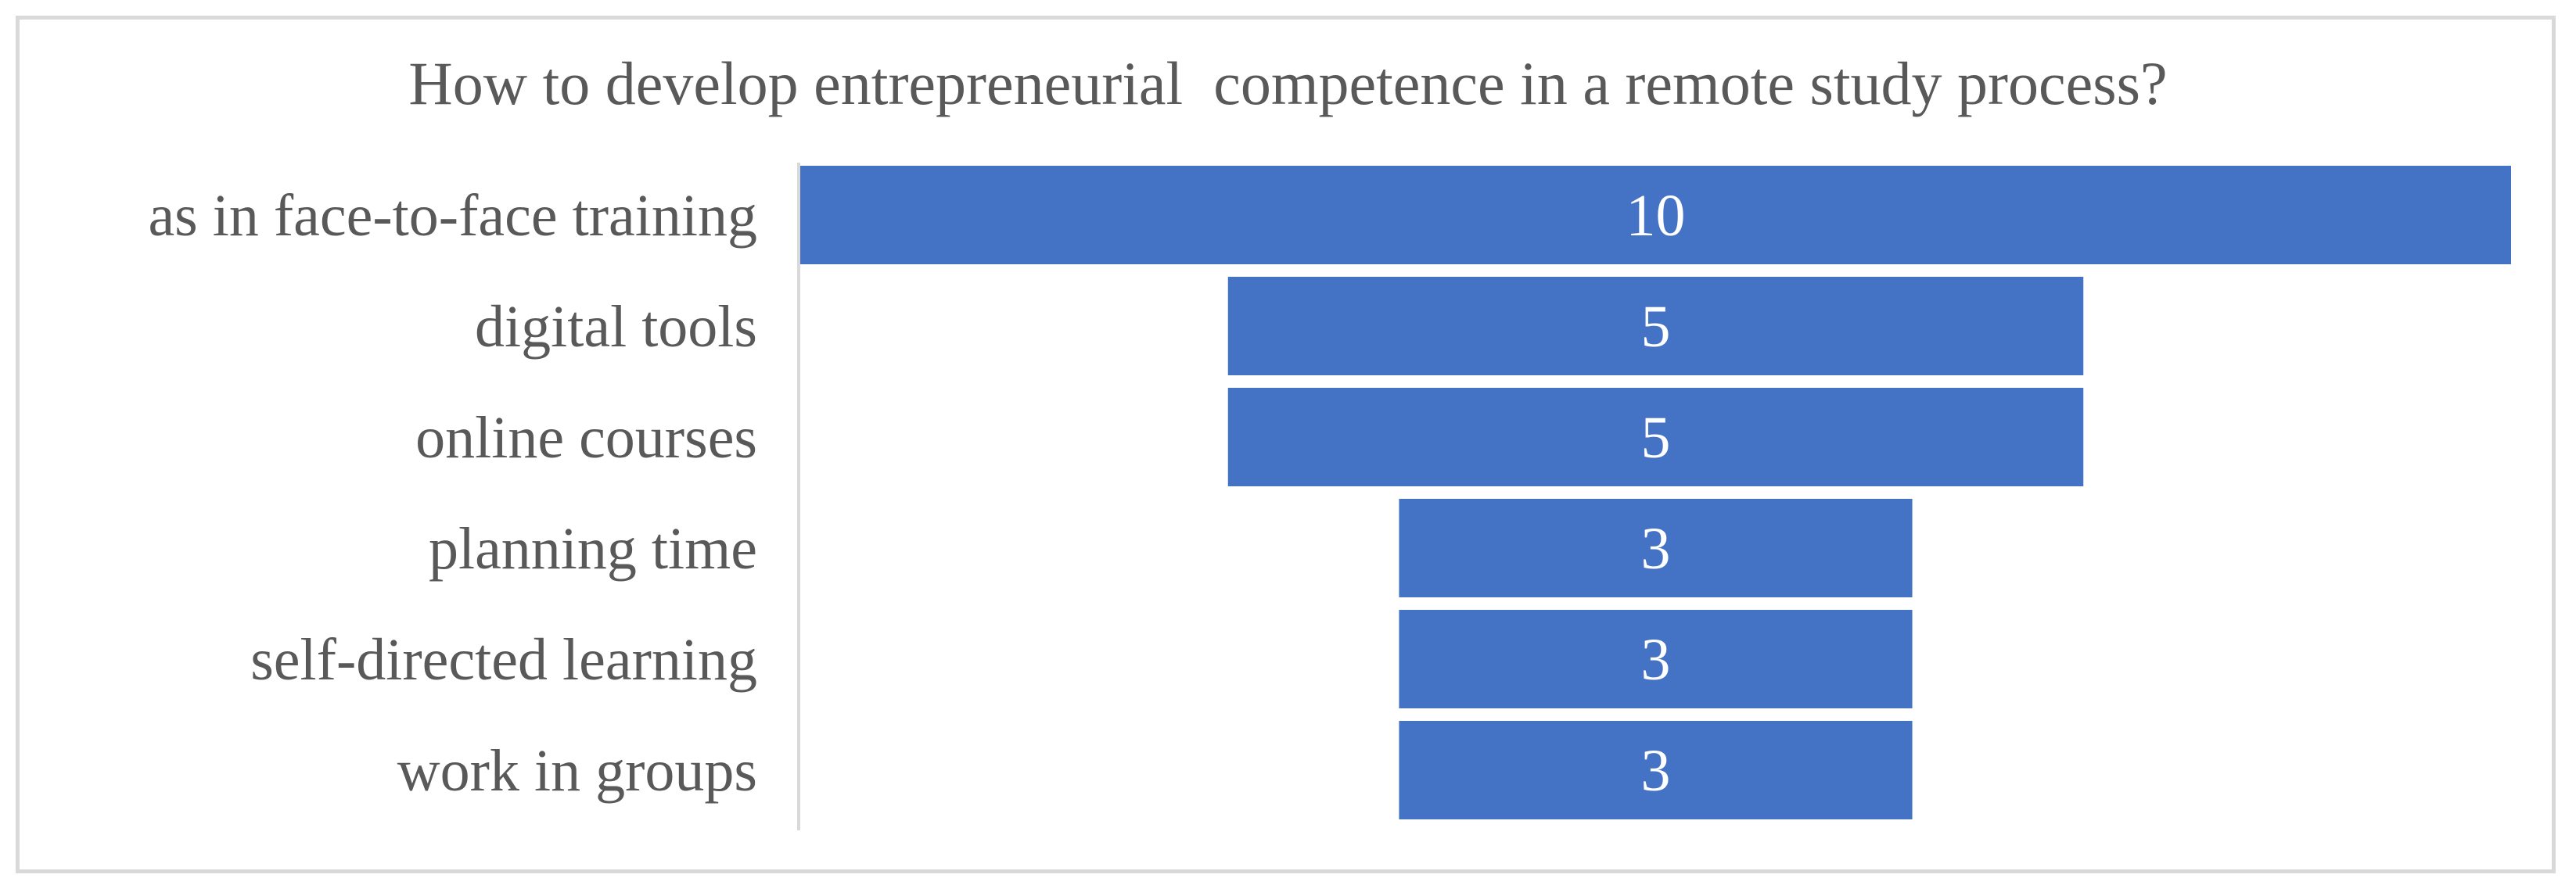  What do you see at coordinates (503, 660) in the screenshot?
I see `category-label-4: self-directed learning` at bounding box center [503, 660].